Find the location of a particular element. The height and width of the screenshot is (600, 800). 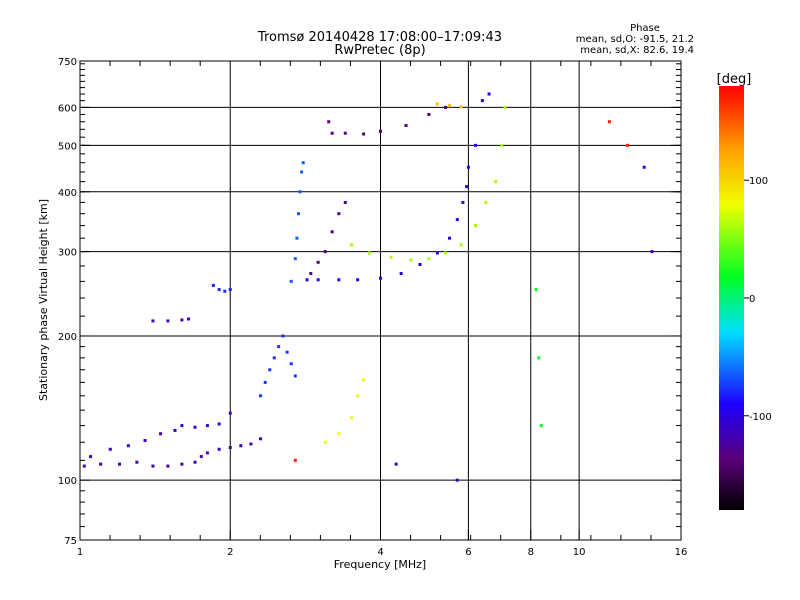

x-tick-label: 6 is located at coordinates (468, 552).